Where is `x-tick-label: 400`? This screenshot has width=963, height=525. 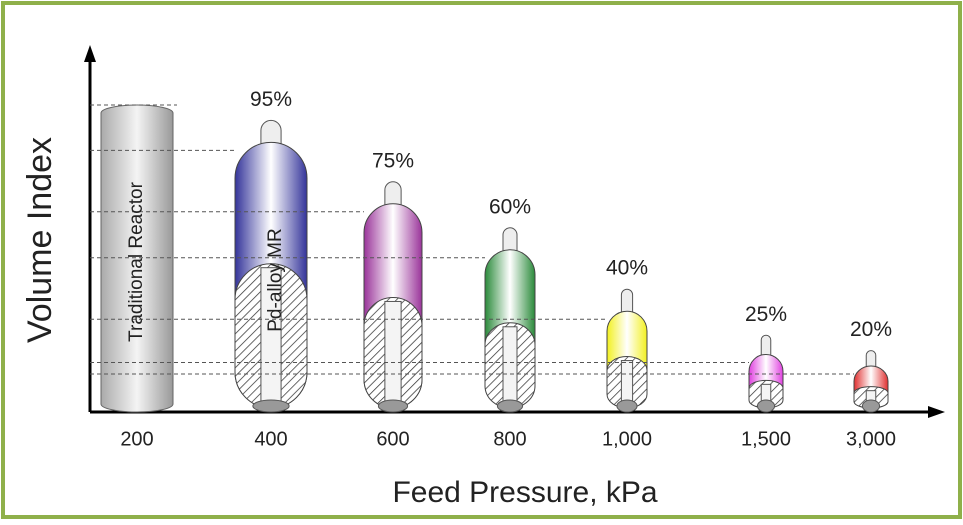 x-tick-label: 400 is located at coordinates (270, 439).